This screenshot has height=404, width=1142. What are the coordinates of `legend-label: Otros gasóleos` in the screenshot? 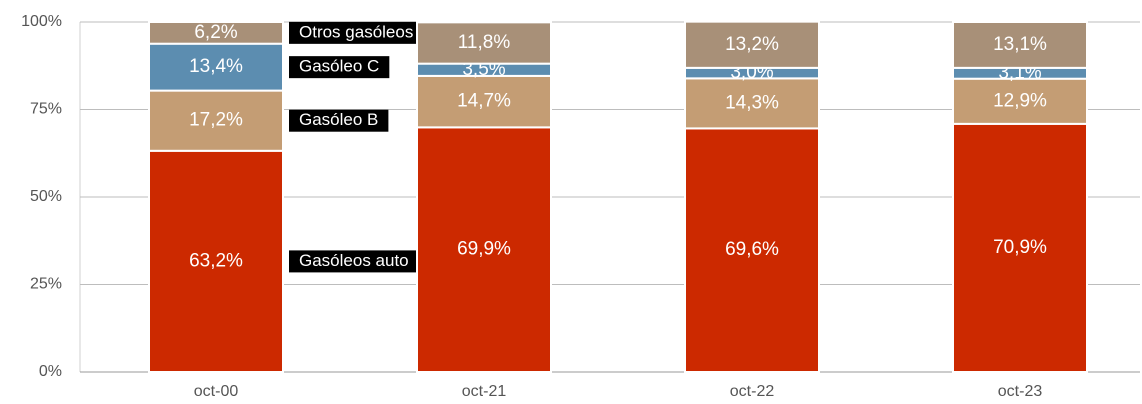 It's located at (356, 31).